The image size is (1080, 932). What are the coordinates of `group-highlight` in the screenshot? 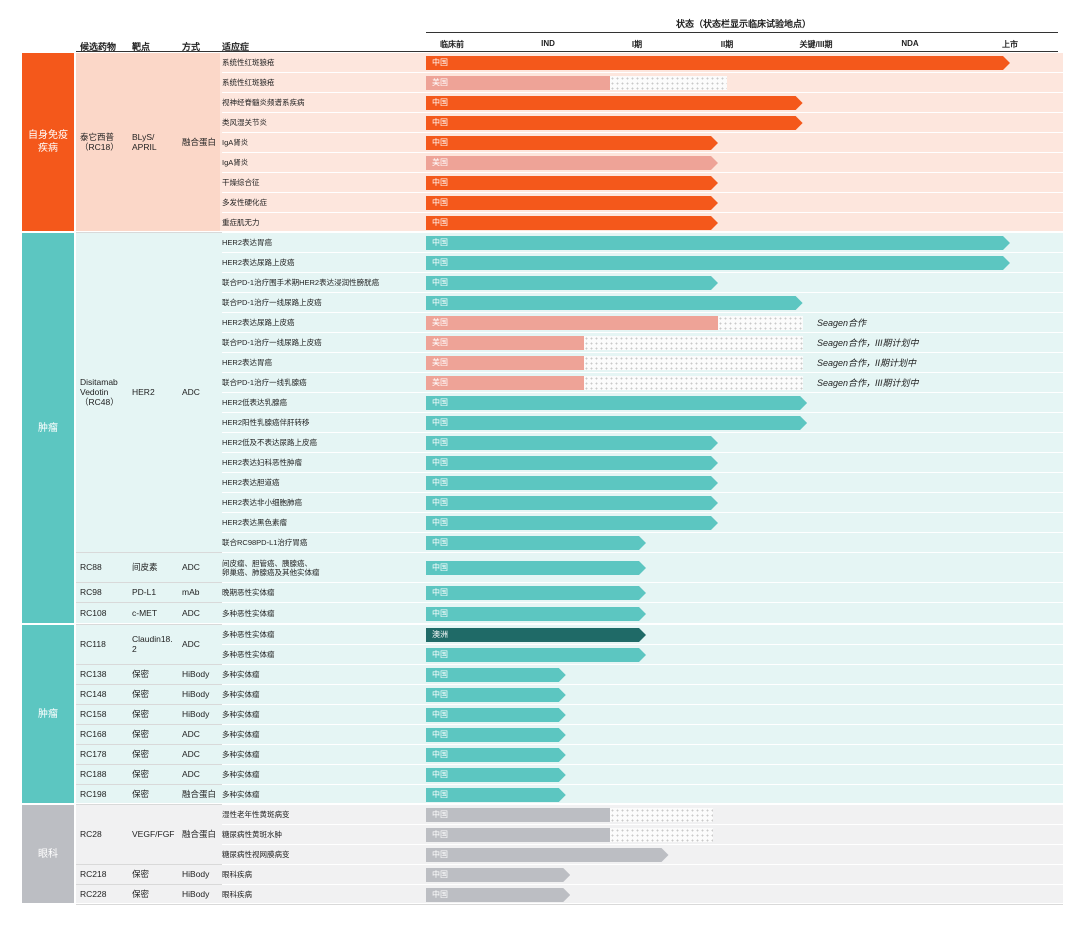 It's located at (148, 142).